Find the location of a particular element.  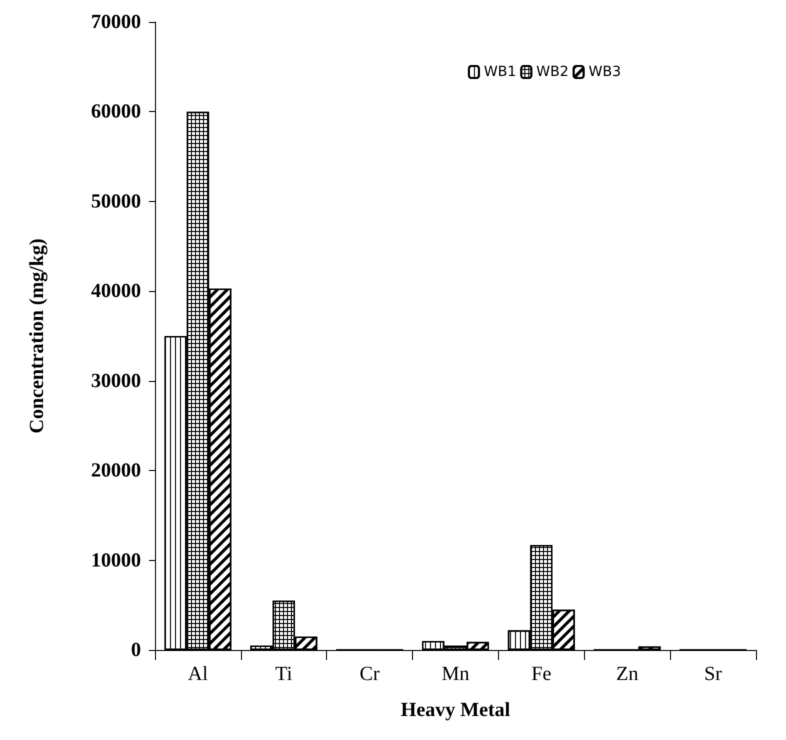

y-tick-label: 70000 is located at coordinates (116, 22).